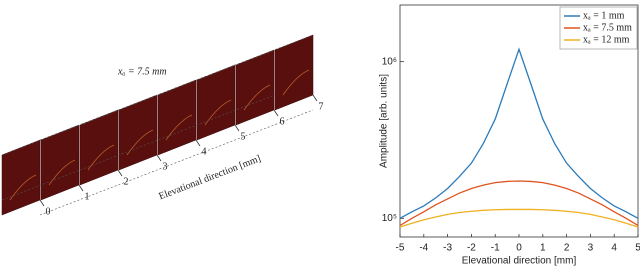  What do you see at coordinates (637, 248) in the screenshot?
I see `x-tick-label: 5` at bounding box center [637, 248].